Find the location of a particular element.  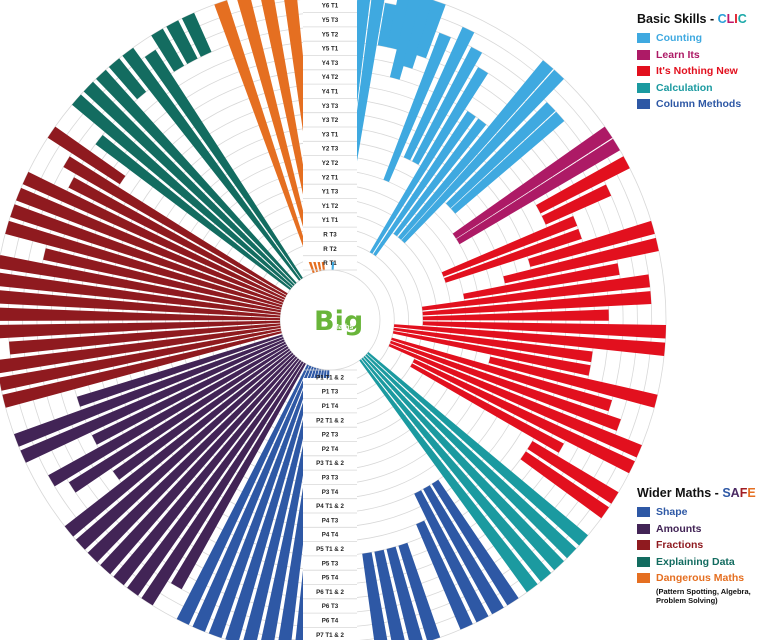

ring-label-bottom: P6 T1 & 2 is located at coordinates (330, 592).